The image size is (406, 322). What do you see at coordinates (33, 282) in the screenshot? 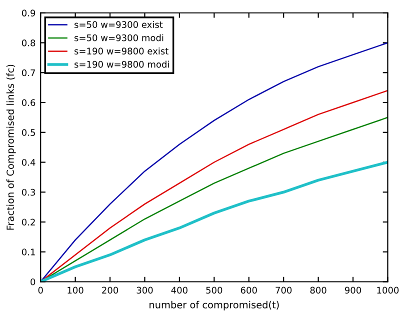
I see `y-tick-label: 0` at bounding box center [33, 282].